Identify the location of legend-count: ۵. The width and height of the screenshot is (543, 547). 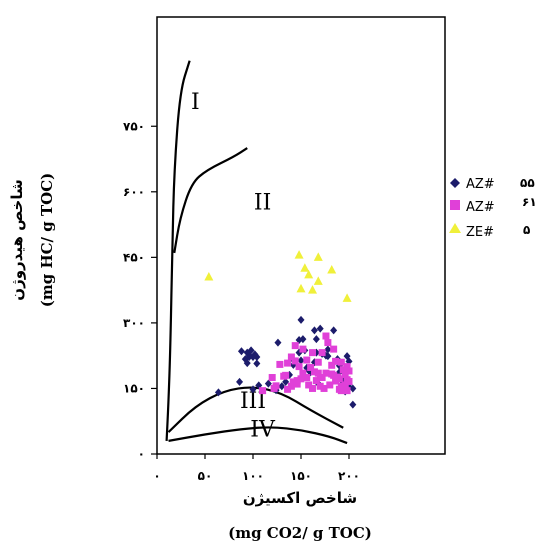
(526, 230).